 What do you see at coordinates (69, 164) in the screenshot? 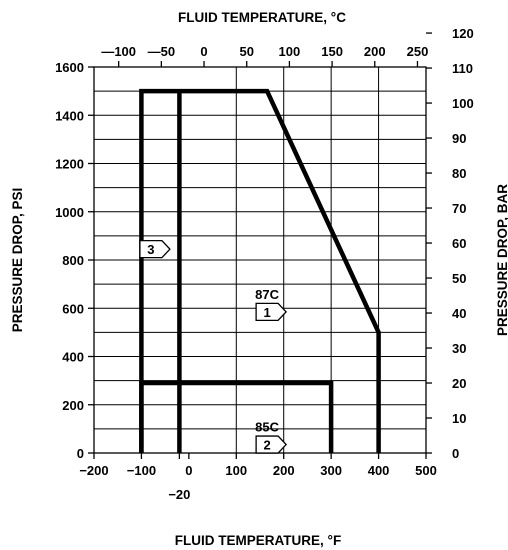
I see `tick-label-psi: 1200` at bounding box center [69, 164].